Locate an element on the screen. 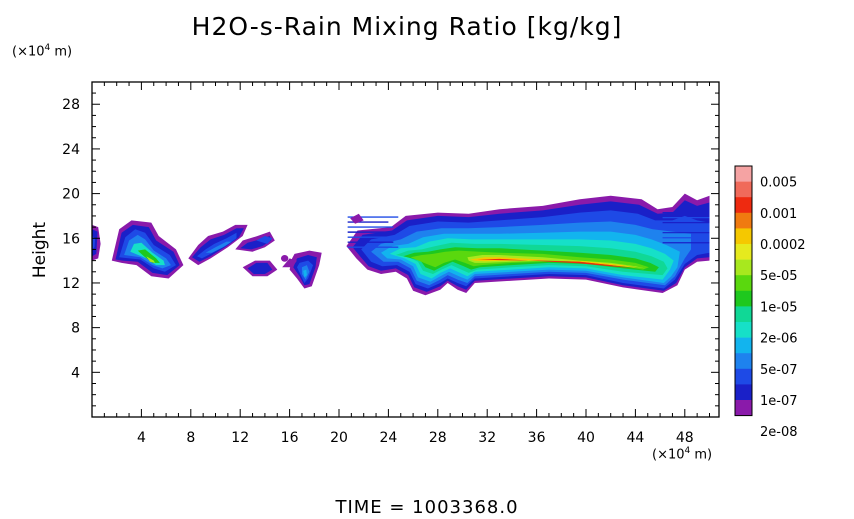 This screenshot has height=519, width=854. colorbar-label: 1e-07 is located at coordinates (779, 401).